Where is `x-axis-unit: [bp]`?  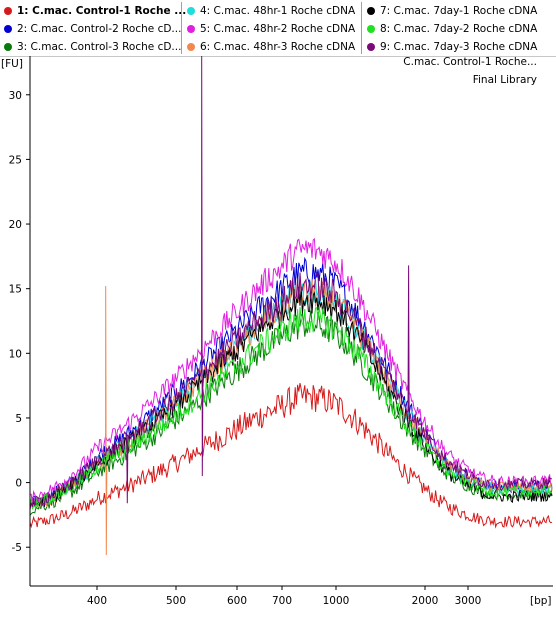
x-axis-unit: [bp] is located at coordinates (541, 601).